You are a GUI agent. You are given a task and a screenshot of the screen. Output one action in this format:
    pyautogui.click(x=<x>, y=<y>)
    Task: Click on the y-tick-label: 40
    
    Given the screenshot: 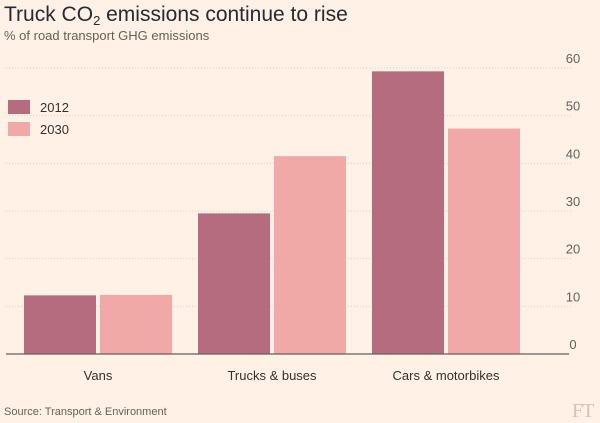 What is the action you would take?
    pyautogui.click(x=573, y=153)
    